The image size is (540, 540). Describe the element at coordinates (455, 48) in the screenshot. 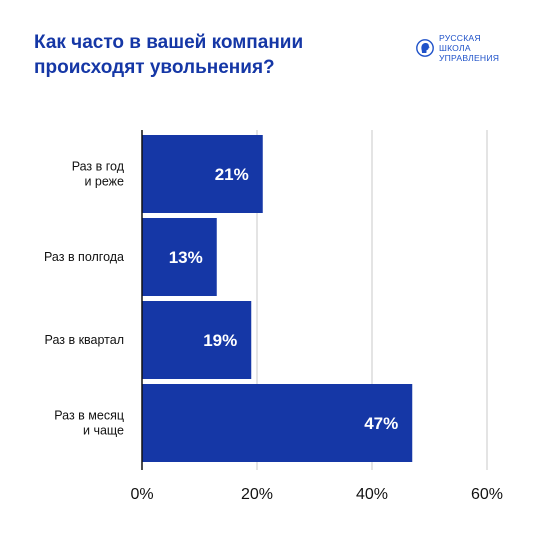

I see `logo-line-2: ШКОЛА` at that location.